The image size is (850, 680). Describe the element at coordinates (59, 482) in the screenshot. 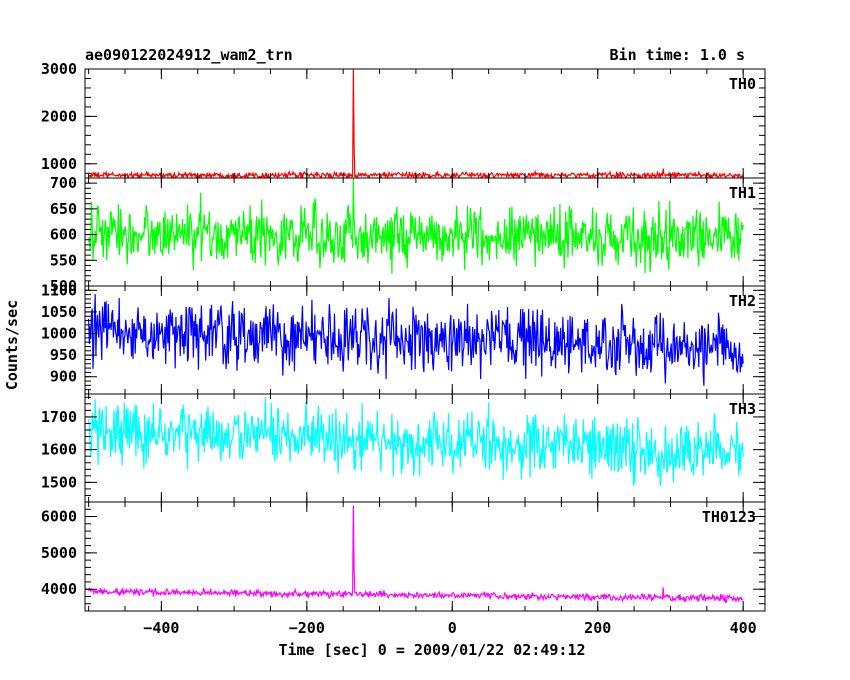

I see `y-tick-label: 1500` at that location.